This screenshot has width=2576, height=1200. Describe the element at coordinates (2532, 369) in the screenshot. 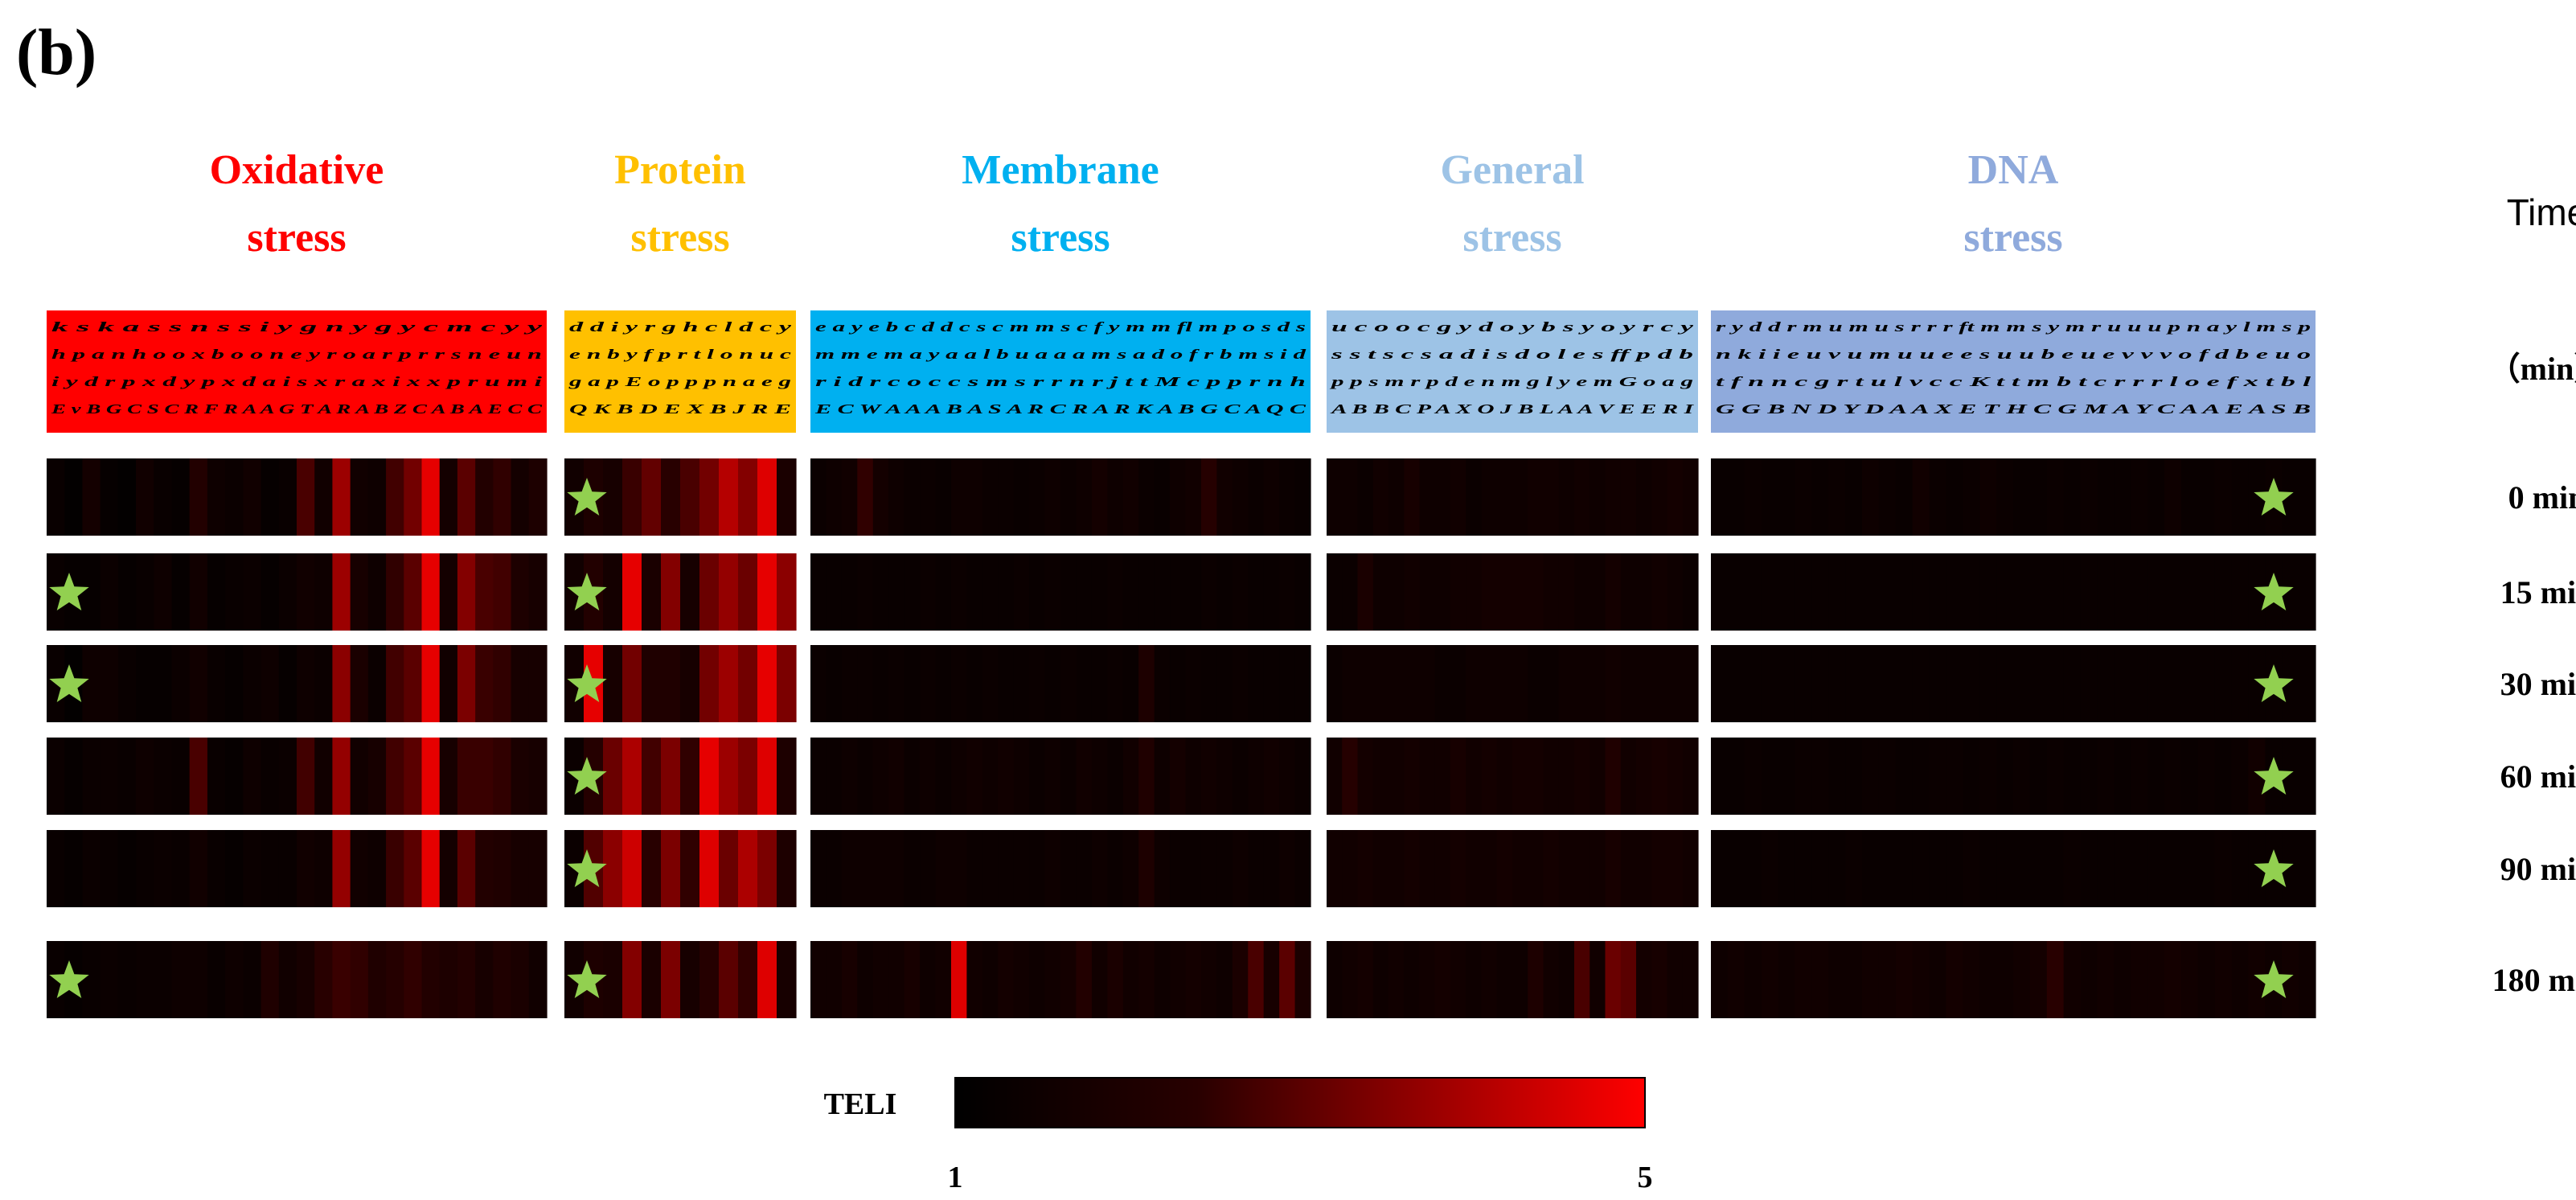

I see `time-header: （min）` at that location.